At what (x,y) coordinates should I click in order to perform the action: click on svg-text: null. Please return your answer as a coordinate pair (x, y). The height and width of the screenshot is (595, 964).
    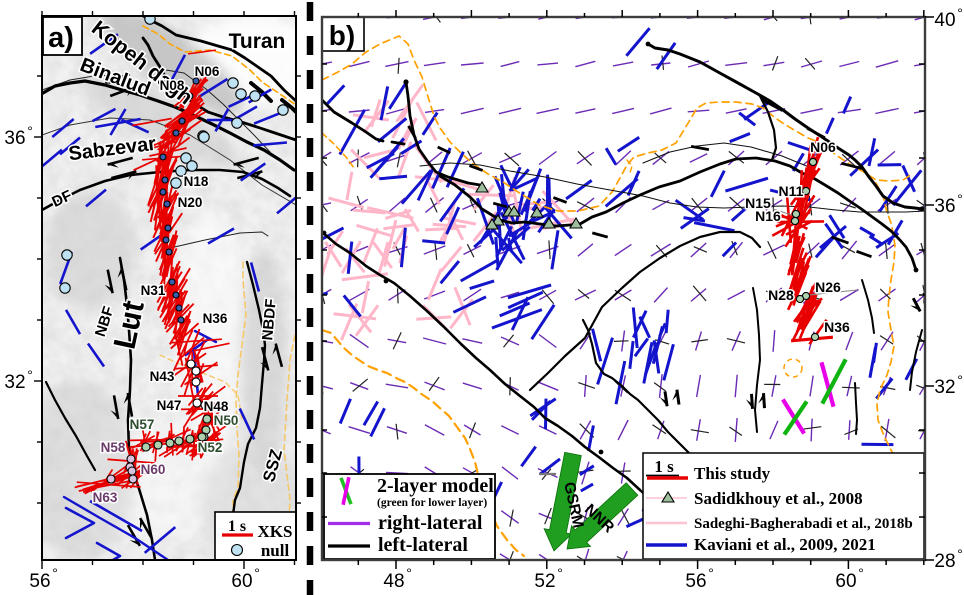
    Looking at the image, I should click on (275, 550).